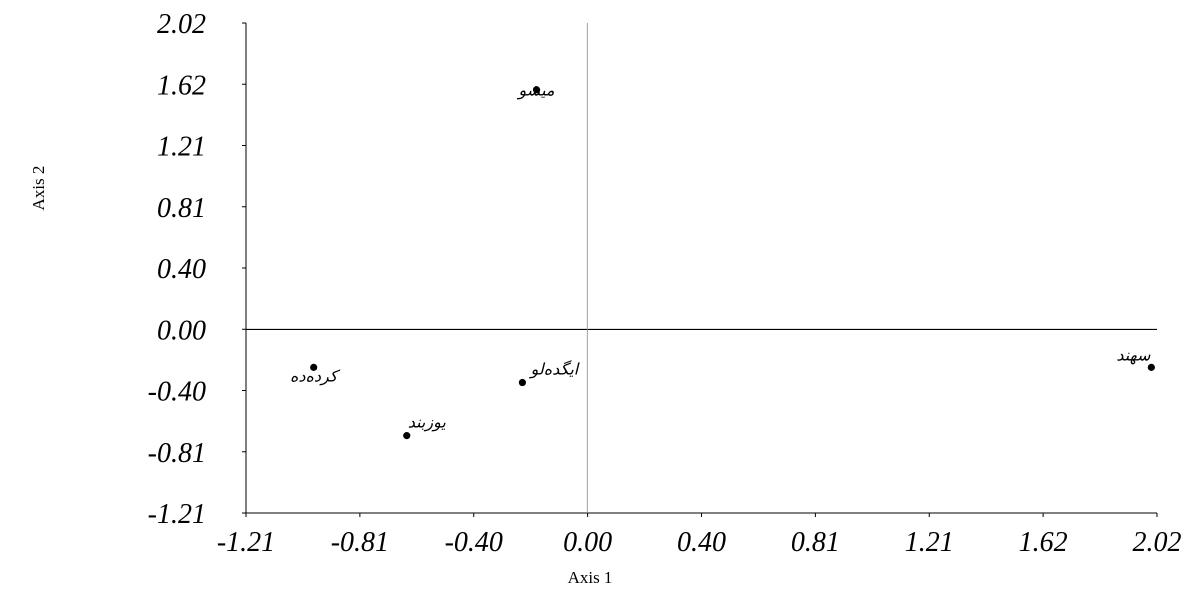 The width and height of the screenshot is (1193, 591). What do you see at coordinates (427, 422) in the screenshot?
I see `data-point-label: یوزبند` at bounding box center [427, 422].